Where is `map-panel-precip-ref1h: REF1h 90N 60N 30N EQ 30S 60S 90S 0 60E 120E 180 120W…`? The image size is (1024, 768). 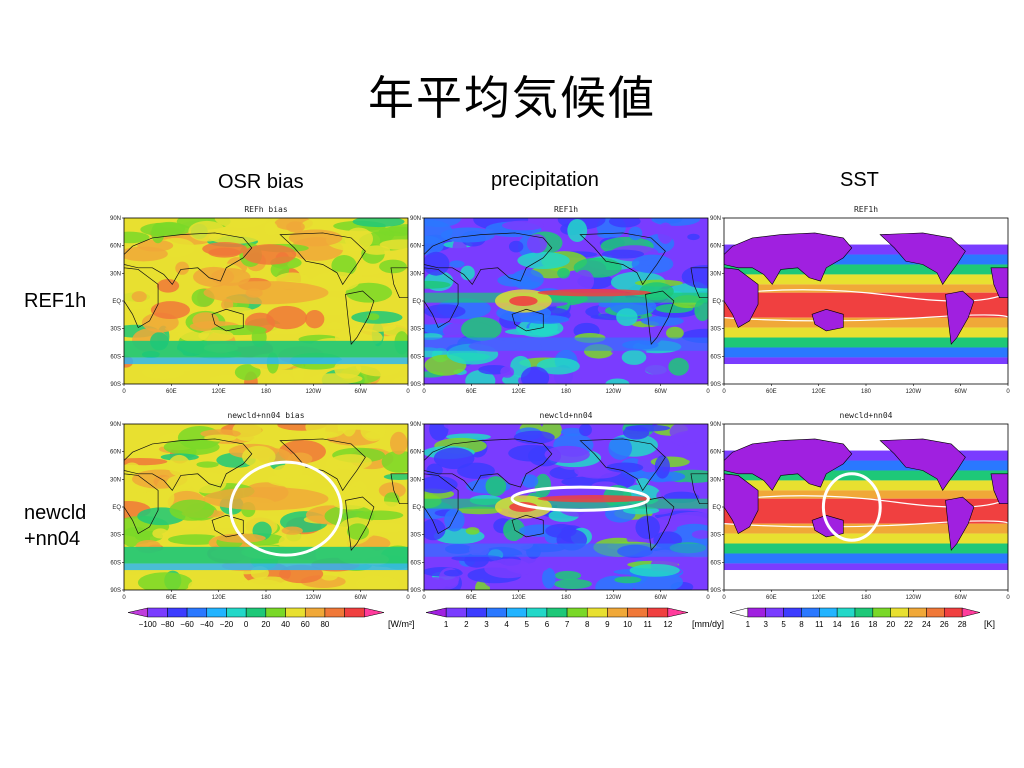 map-panel-precip-ref1h: REF1h 90N 60N 30N EQ 30S 60S 90S 0 60E 120E 180 120W… is located at coordinates (561, 302).